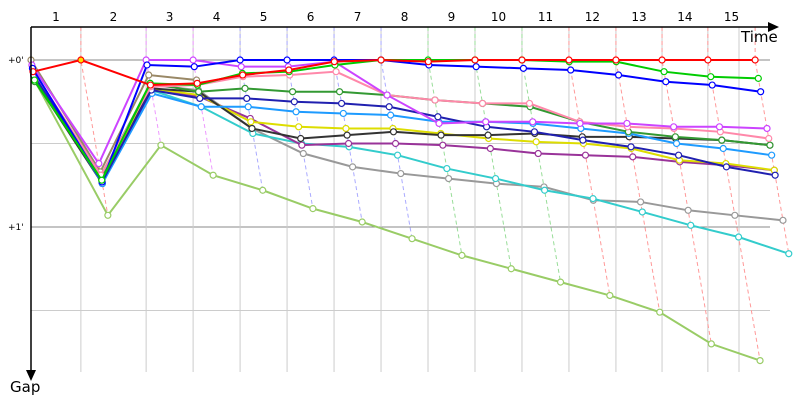 This screenshot has height=400, width=800. Describe the element at coordinates (498, 17) in the screenshot. I see `lap-label: 10` at that location.